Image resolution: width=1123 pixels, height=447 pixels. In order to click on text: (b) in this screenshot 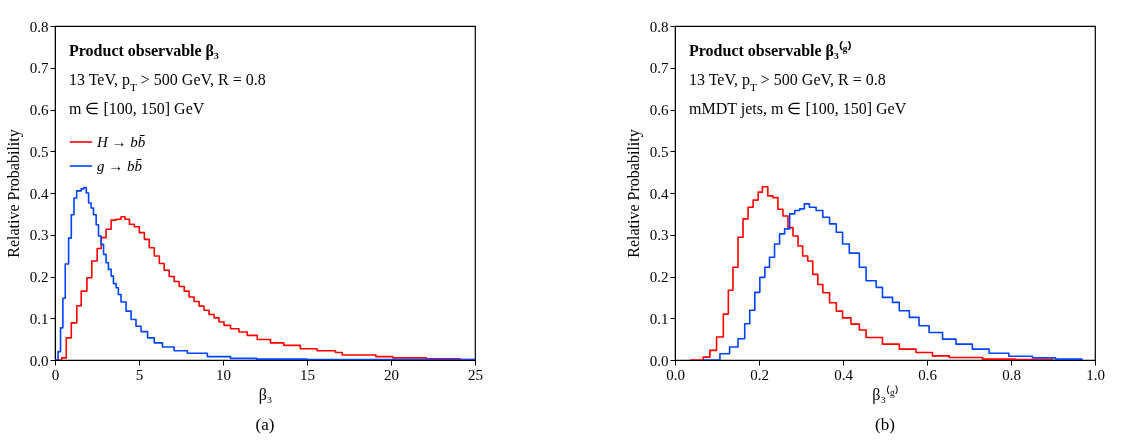, I will do `click(885, 424)`.